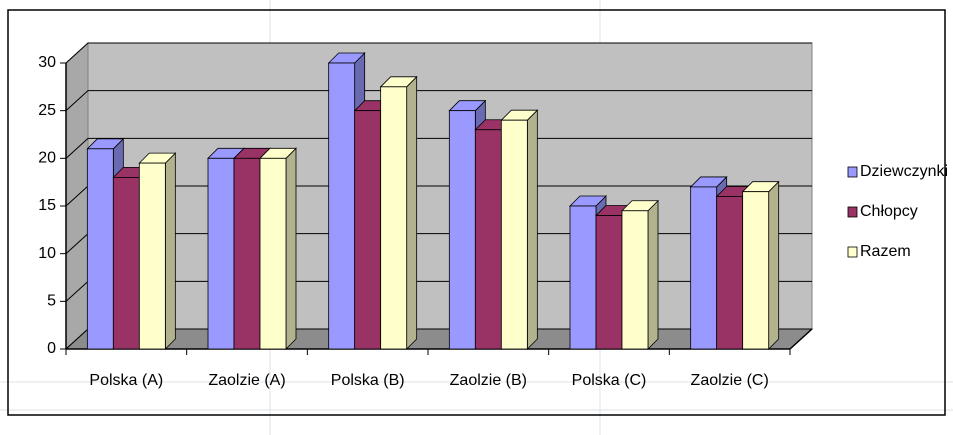  What do you see at coordinates (47, 205) in the screenshot?
I see `y-tick-label: 15` at bounding box center [47, 205].